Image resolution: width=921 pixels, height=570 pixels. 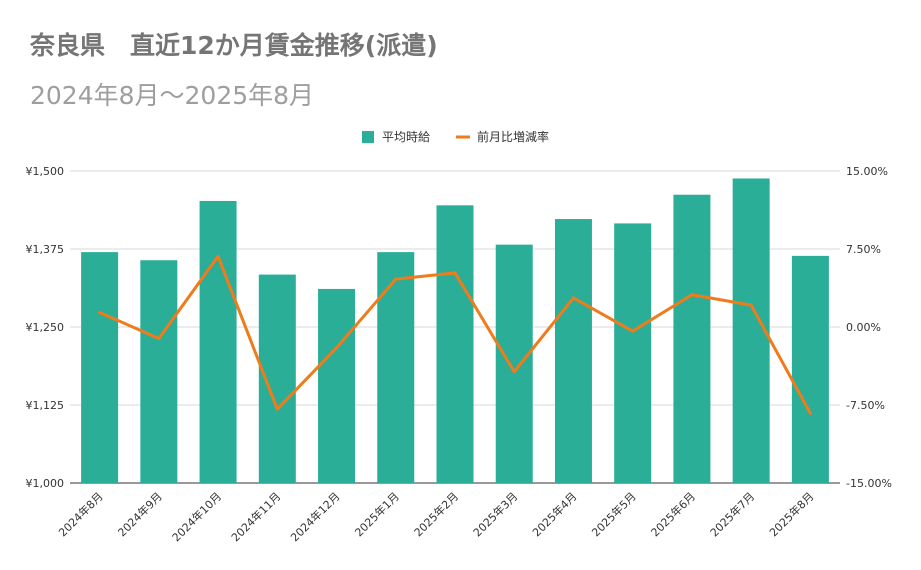 I want to click on right-axis: -15.00% -7.50% 0.00% 7.50% 15.00%, so click(x=869, y=327).